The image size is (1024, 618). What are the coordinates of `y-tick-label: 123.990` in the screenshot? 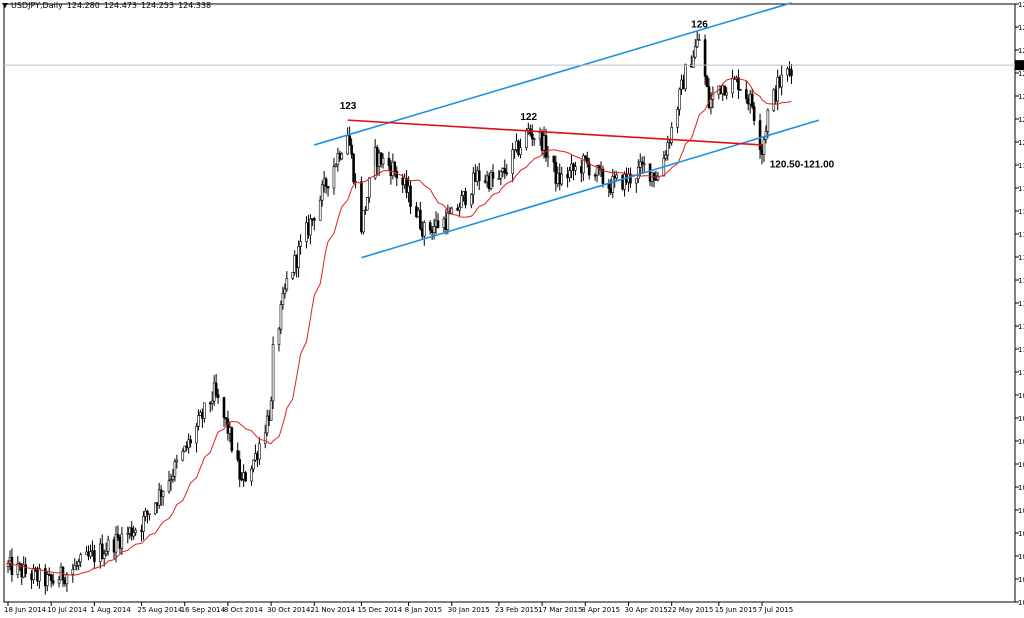 It's located at (1021, 74).